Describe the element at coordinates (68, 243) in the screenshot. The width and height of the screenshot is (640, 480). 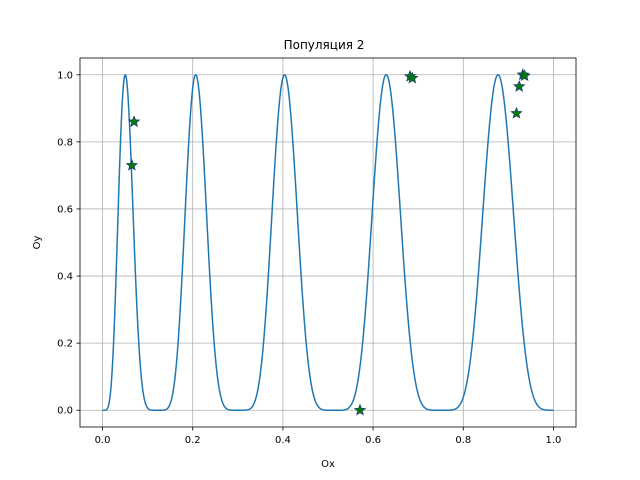
I see `y-axis-ticks: 0.0 0.2 0.4 0.6 0.8 1.0` at that location.